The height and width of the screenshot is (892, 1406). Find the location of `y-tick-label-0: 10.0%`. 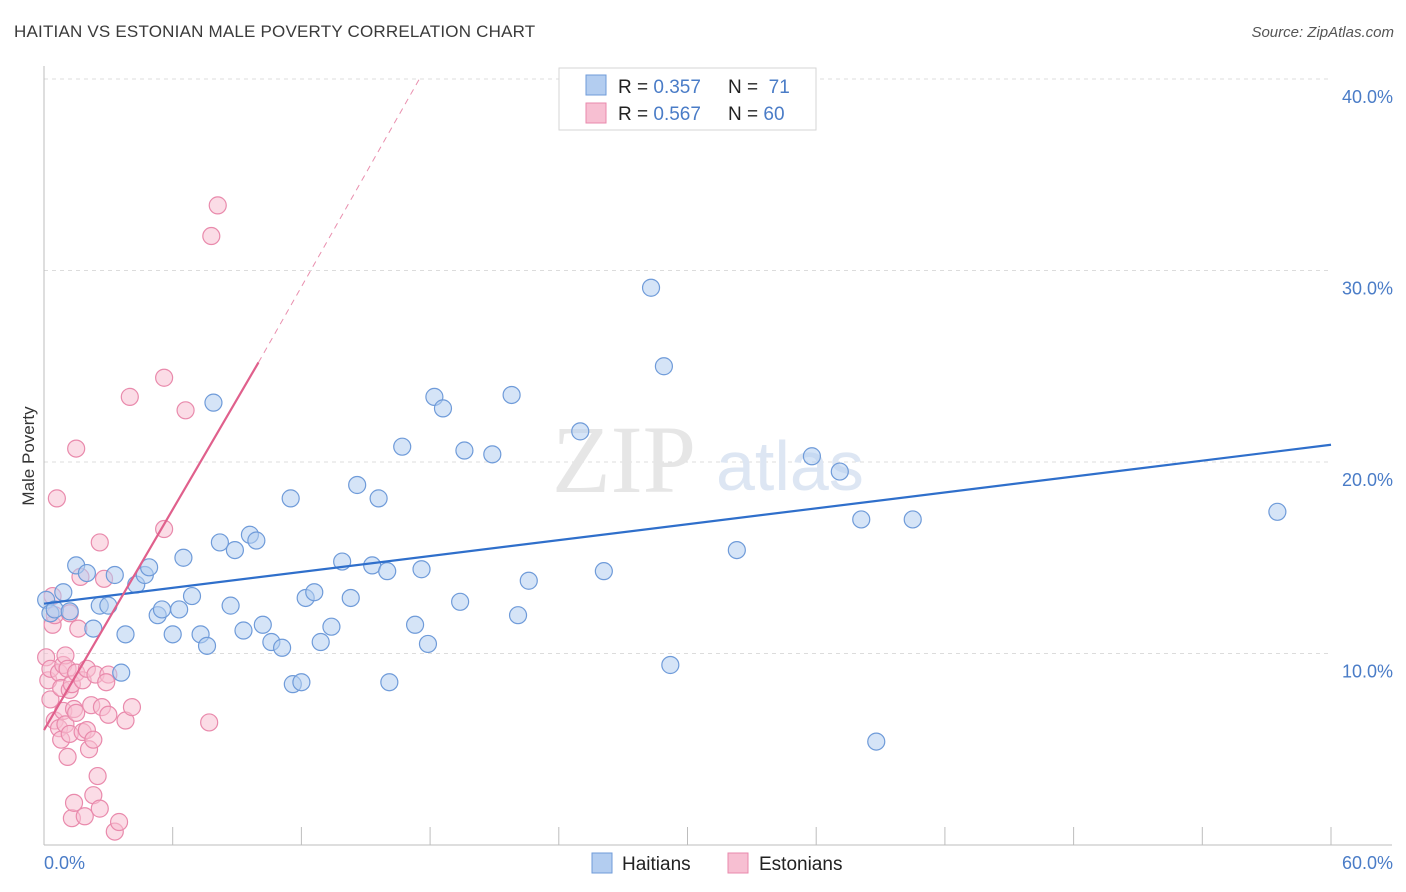

y-tick-label-0: 10.0% is located at coordinates (1367, 672).